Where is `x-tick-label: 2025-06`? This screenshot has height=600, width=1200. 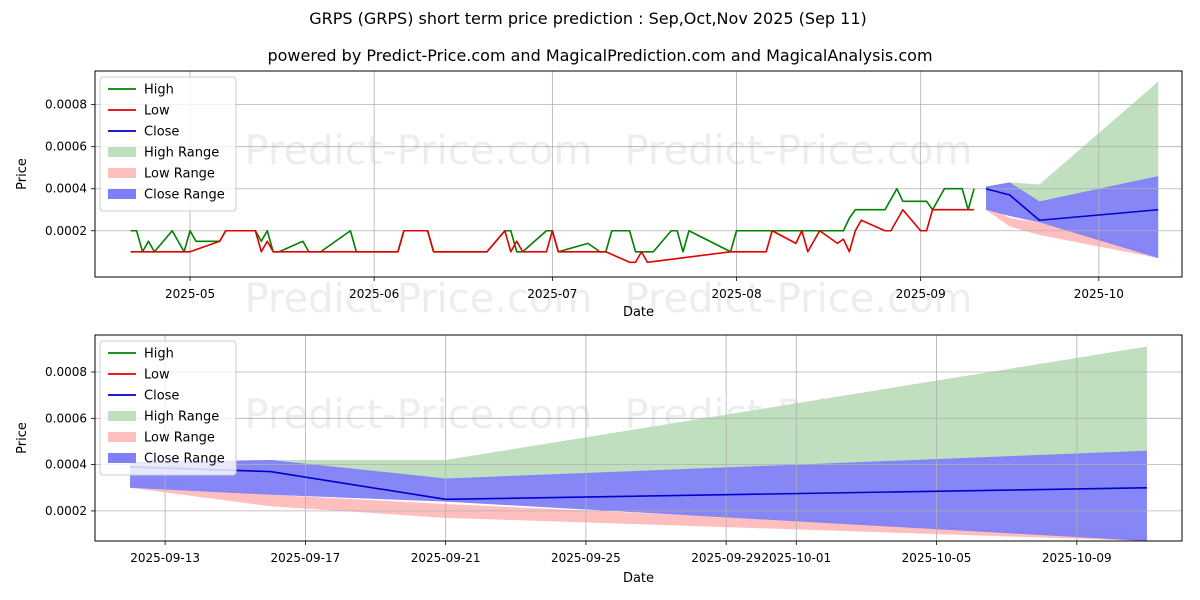 x-tick-label: 2025-06 is located at coordinates (374, 294).